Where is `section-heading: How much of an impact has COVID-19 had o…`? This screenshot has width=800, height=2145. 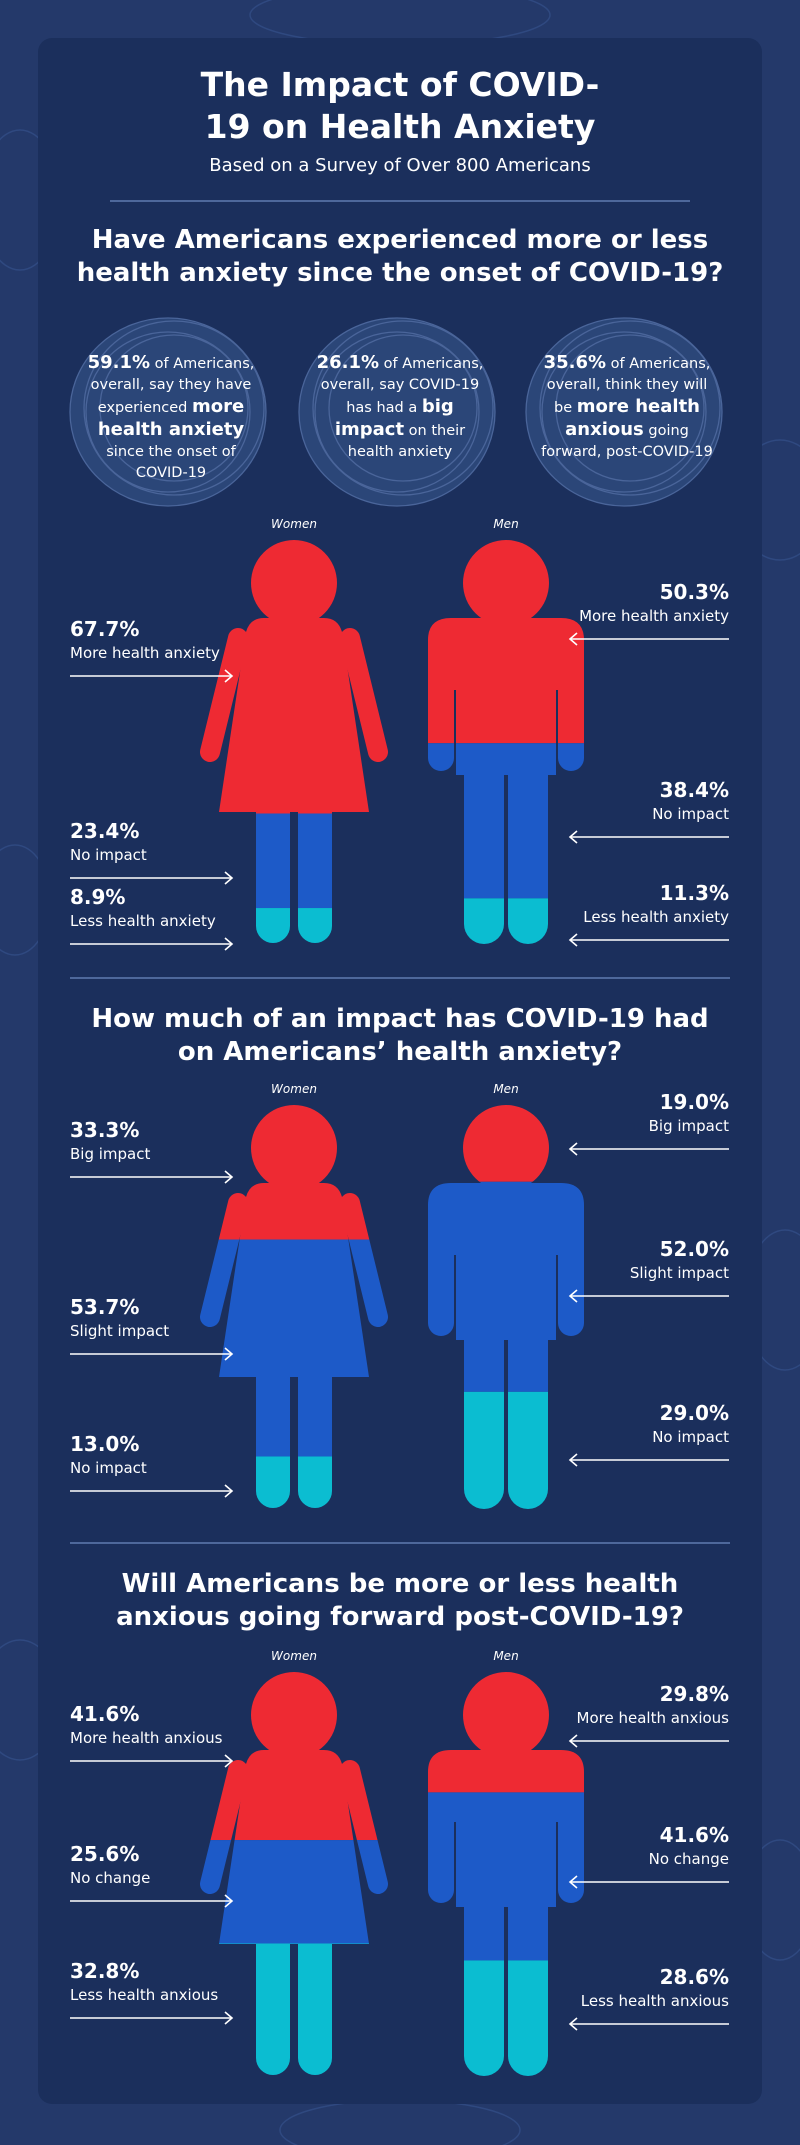 section-heading: How much of an impact has COVID-19 had o… is located at coordinates (400, 1035).